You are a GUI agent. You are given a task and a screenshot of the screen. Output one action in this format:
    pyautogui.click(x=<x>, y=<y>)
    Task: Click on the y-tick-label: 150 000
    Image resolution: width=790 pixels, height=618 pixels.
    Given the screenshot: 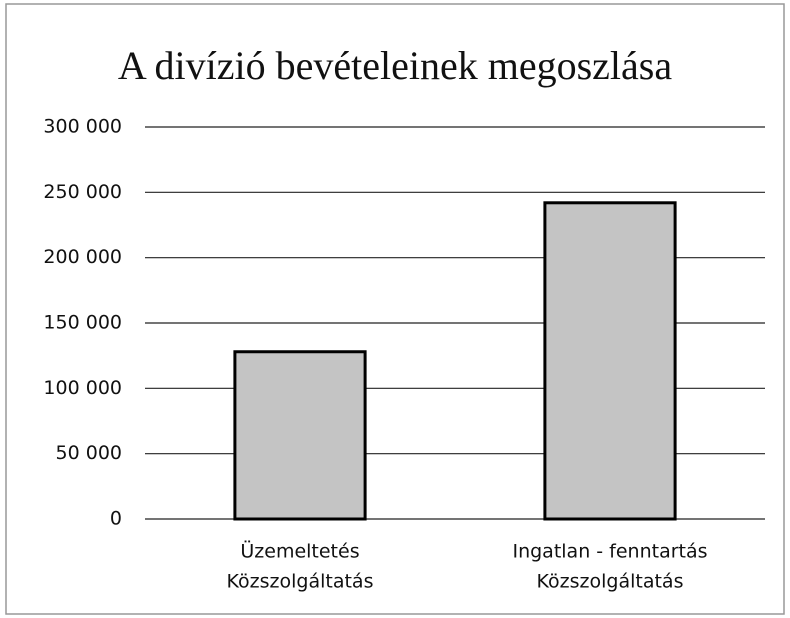 What is the action you would take?
    pyautogui.click(x=82, y=323)
    